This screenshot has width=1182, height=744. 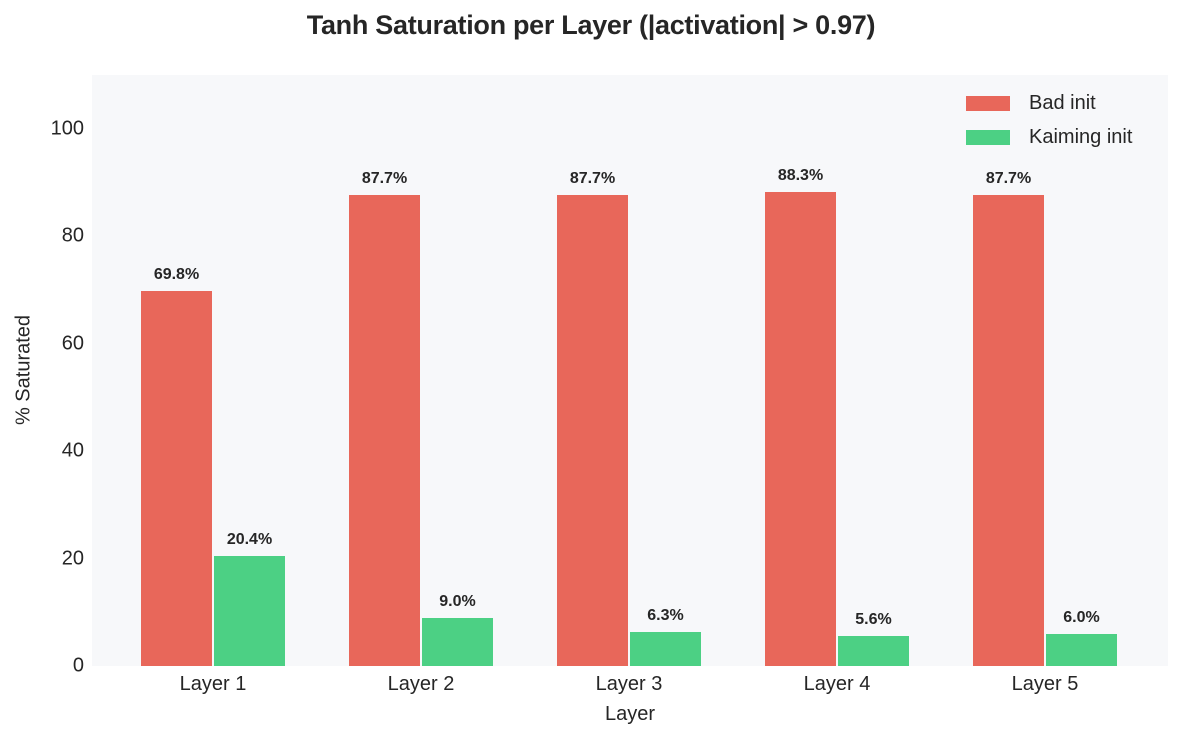 I want to click on bar-value-label: 69.8%, so click(x=176, y=274).